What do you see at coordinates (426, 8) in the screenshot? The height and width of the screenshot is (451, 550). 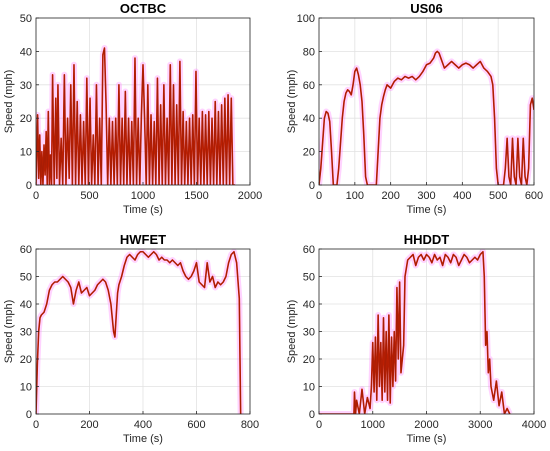 I see `plot-title: US06` at bounding box center [426, 8].